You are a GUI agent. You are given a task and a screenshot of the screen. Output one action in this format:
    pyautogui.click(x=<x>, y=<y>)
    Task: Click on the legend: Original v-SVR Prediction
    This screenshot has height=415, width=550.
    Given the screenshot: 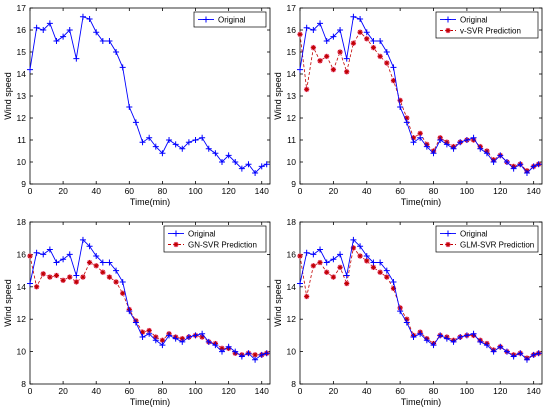 What is the action you would take?
    pyautogui.click(x=487, y=25)
    